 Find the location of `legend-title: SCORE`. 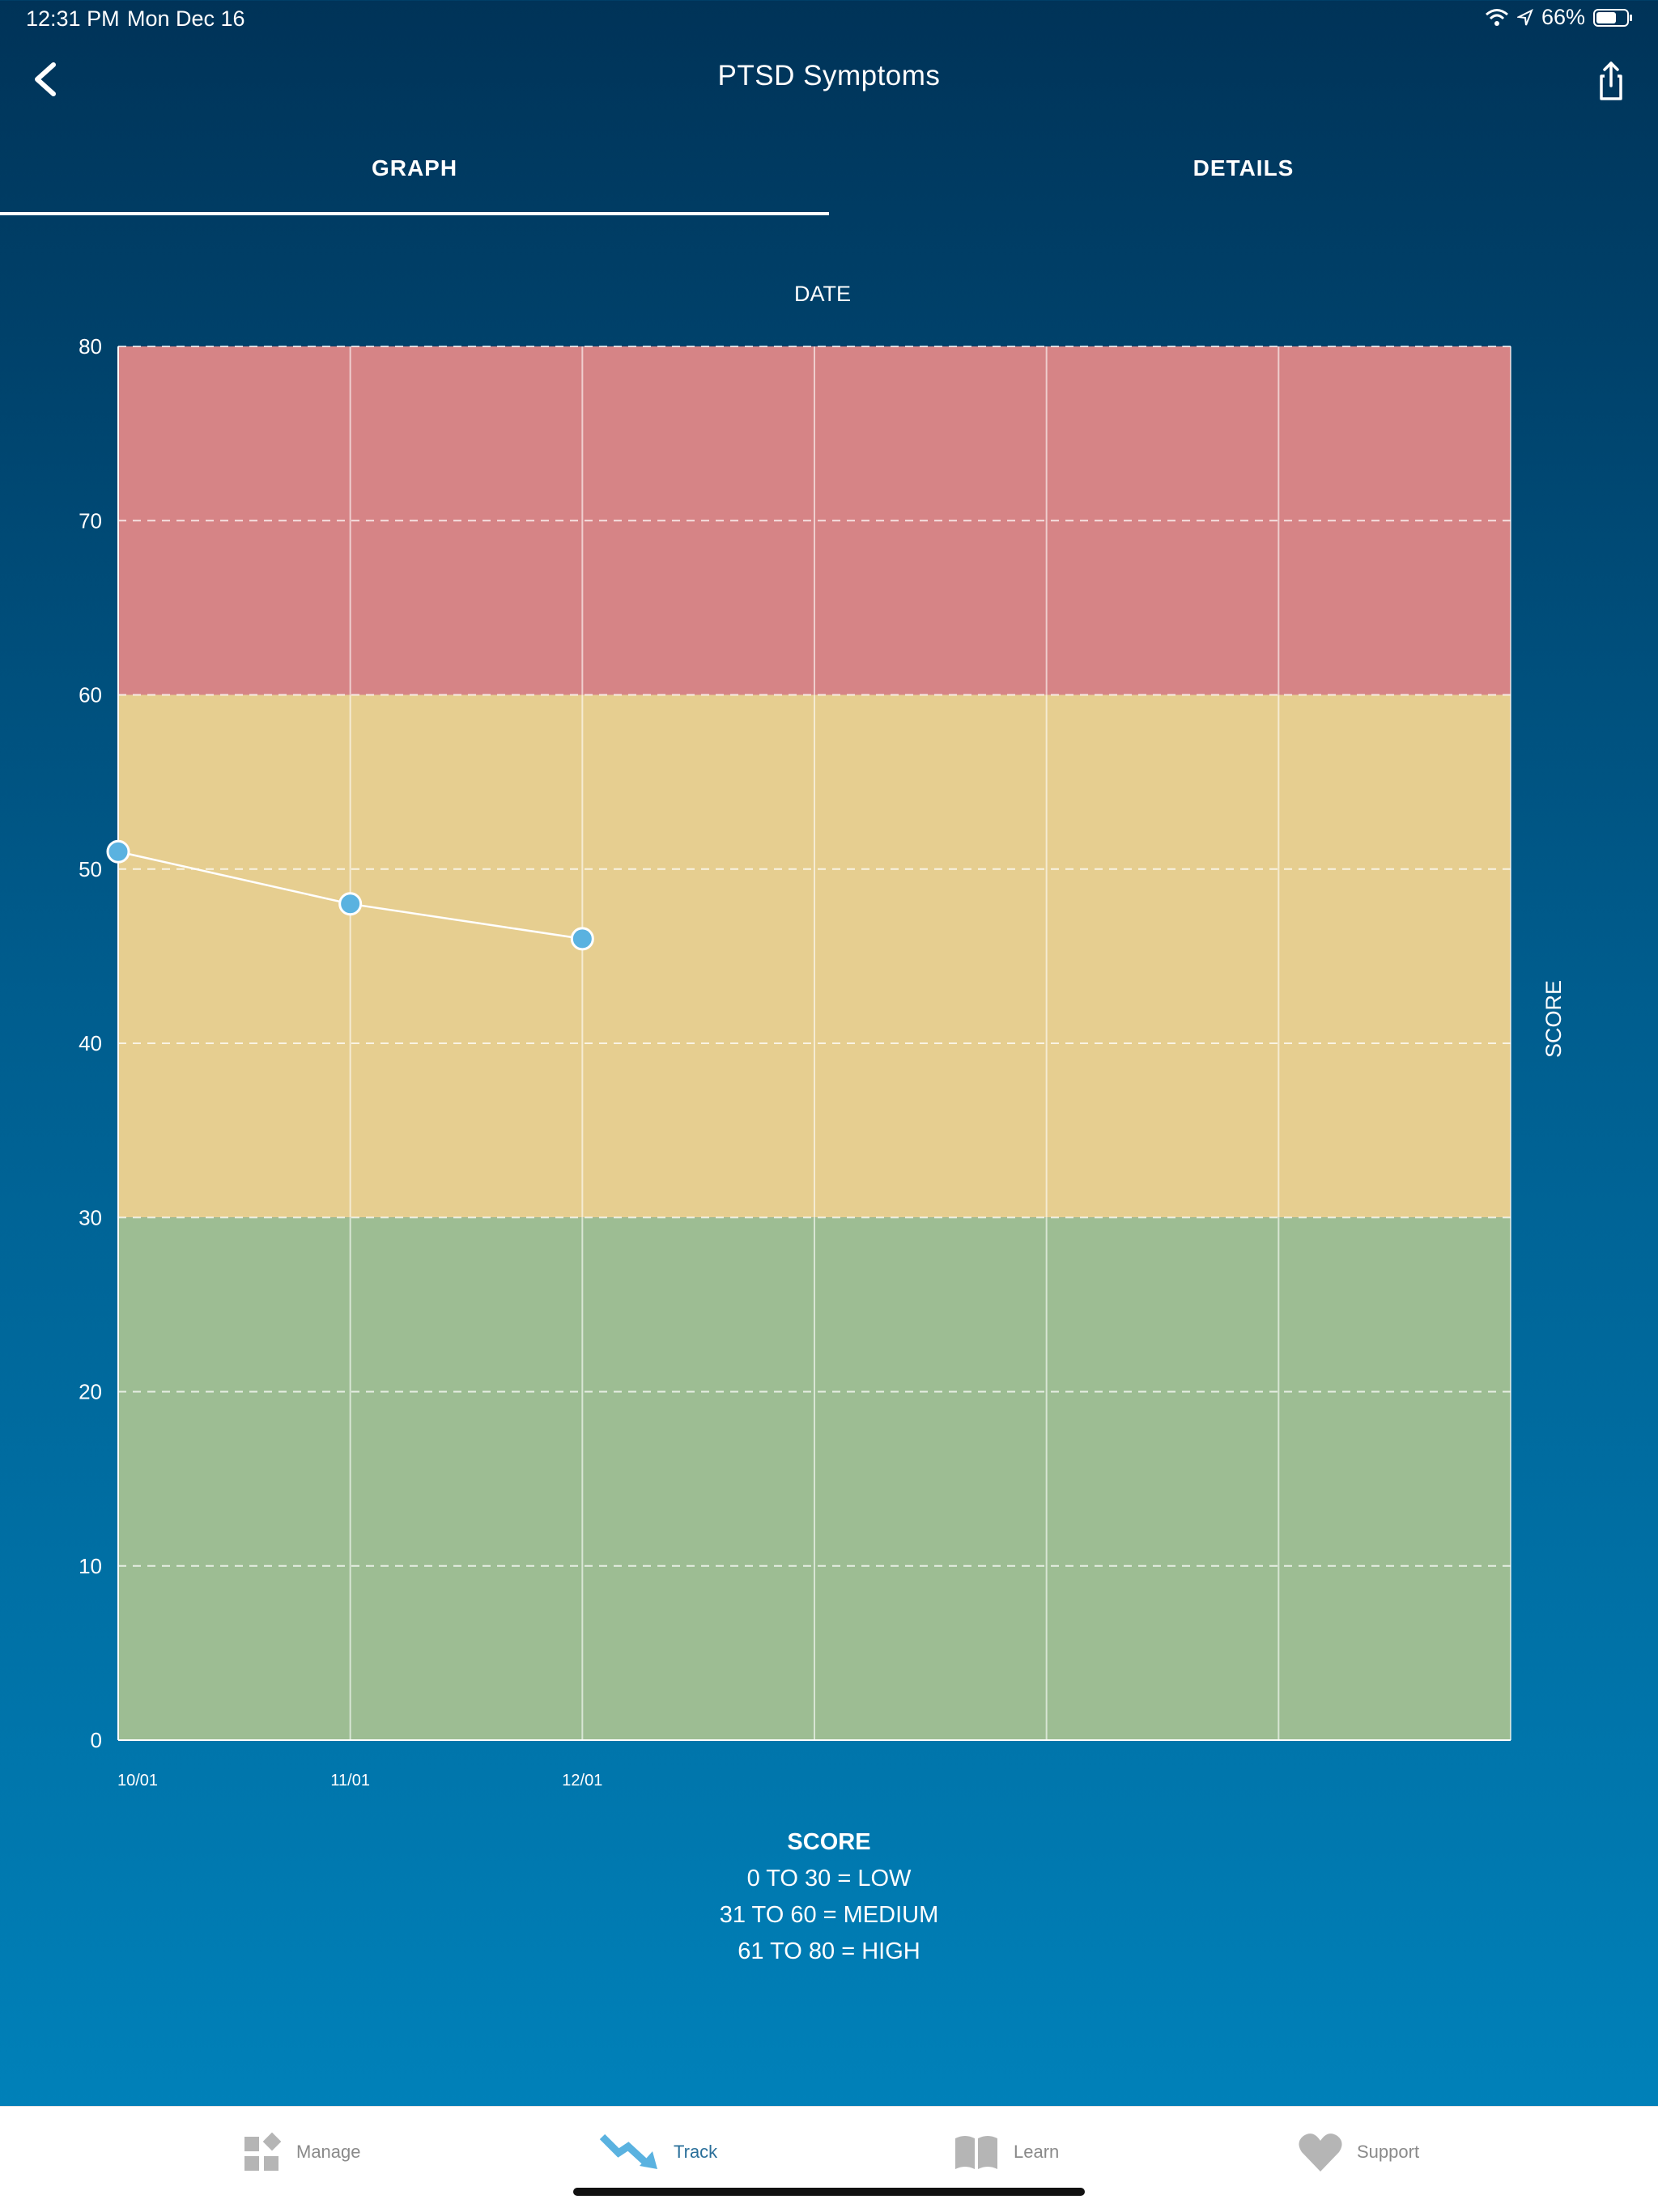

legend-title: SCORE is located at coordinates (829, 1842).